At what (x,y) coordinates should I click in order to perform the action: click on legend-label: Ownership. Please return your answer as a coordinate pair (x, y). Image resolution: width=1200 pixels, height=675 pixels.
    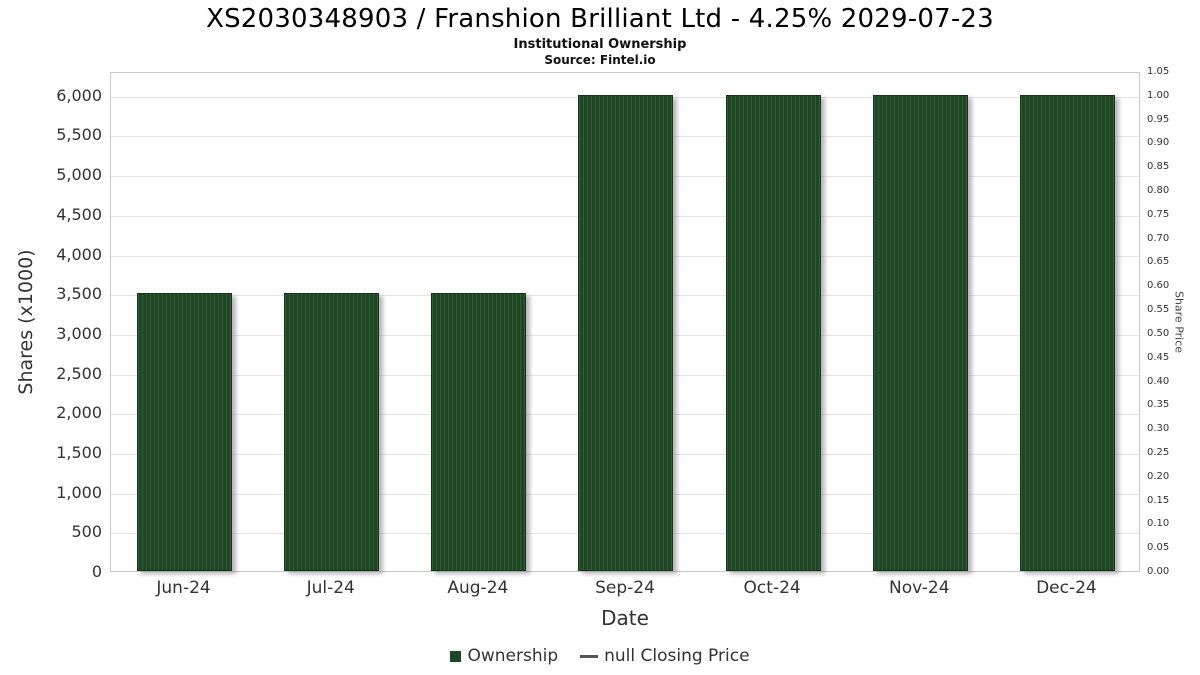
    Looking at the image, I should click on (513, 656).